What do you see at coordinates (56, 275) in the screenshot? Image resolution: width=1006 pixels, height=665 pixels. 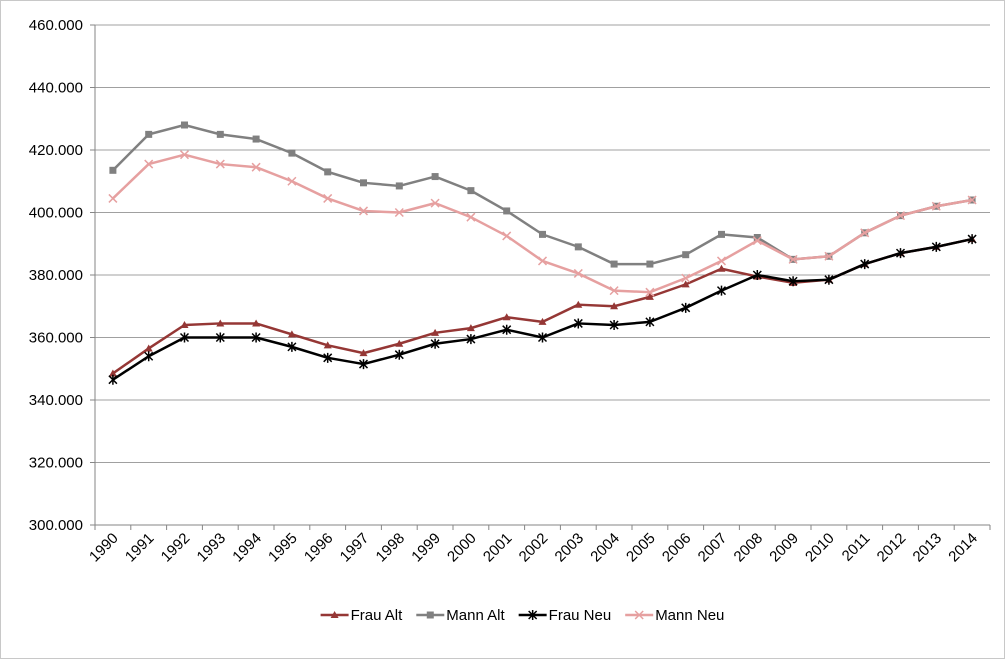 I see `y-tick-label: 380.000` at bounding box center [56, 275].